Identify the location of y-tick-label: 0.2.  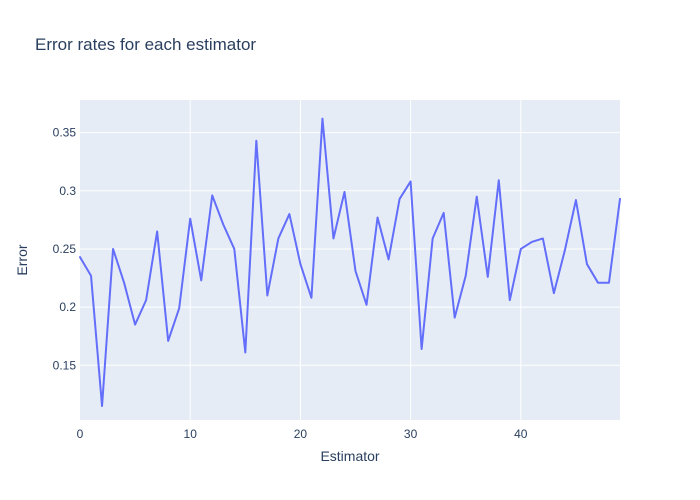
(67, 307).